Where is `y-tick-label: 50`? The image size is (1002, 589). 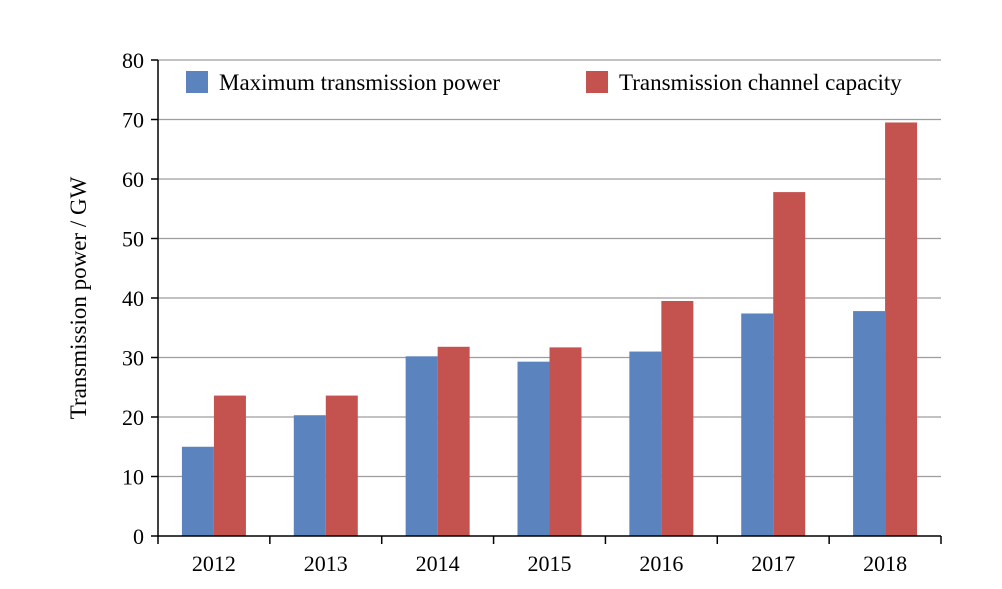
y-tick-label: 50 is located at coordinates (133, 239).